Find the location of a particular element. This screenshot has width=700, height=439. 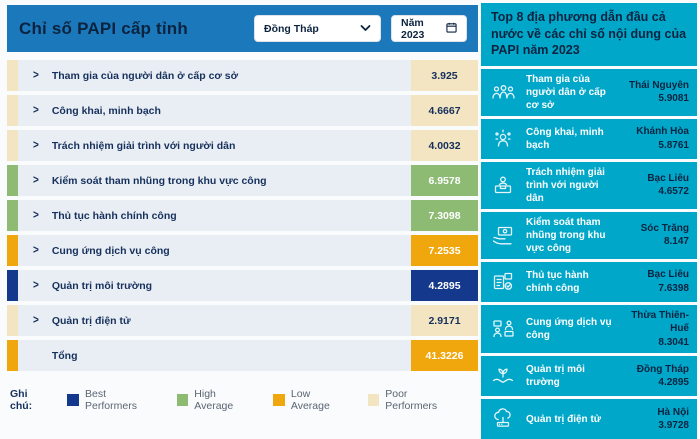

top8-item-label: Tham gia của người dân ở cấp cơ sở is located at coordinates (566, 92).